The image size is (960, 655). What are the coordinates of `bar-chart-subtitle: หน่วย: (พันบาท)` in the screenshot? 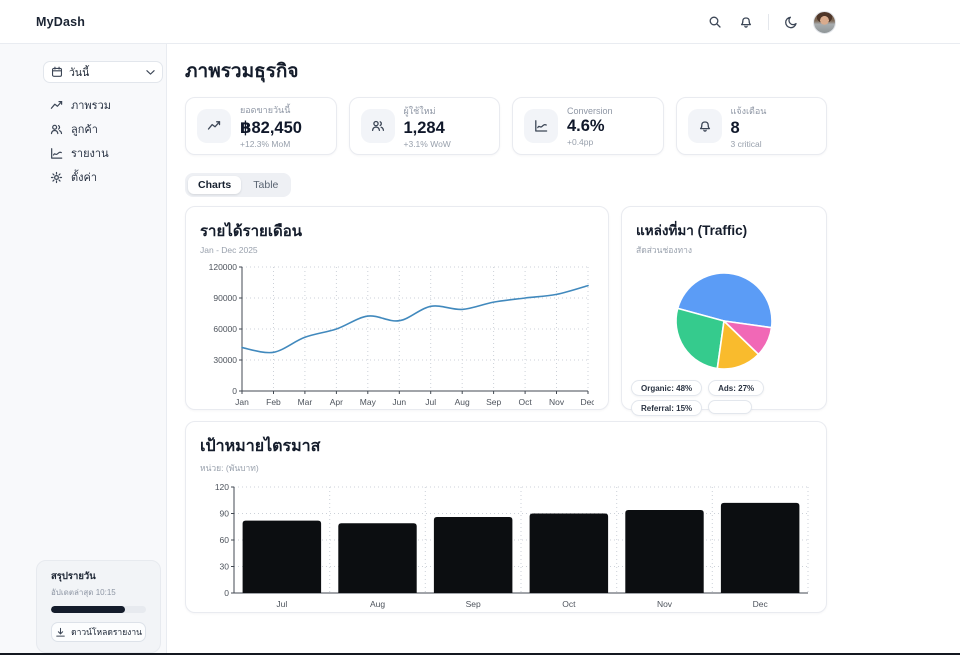 It's located at (229, 468).